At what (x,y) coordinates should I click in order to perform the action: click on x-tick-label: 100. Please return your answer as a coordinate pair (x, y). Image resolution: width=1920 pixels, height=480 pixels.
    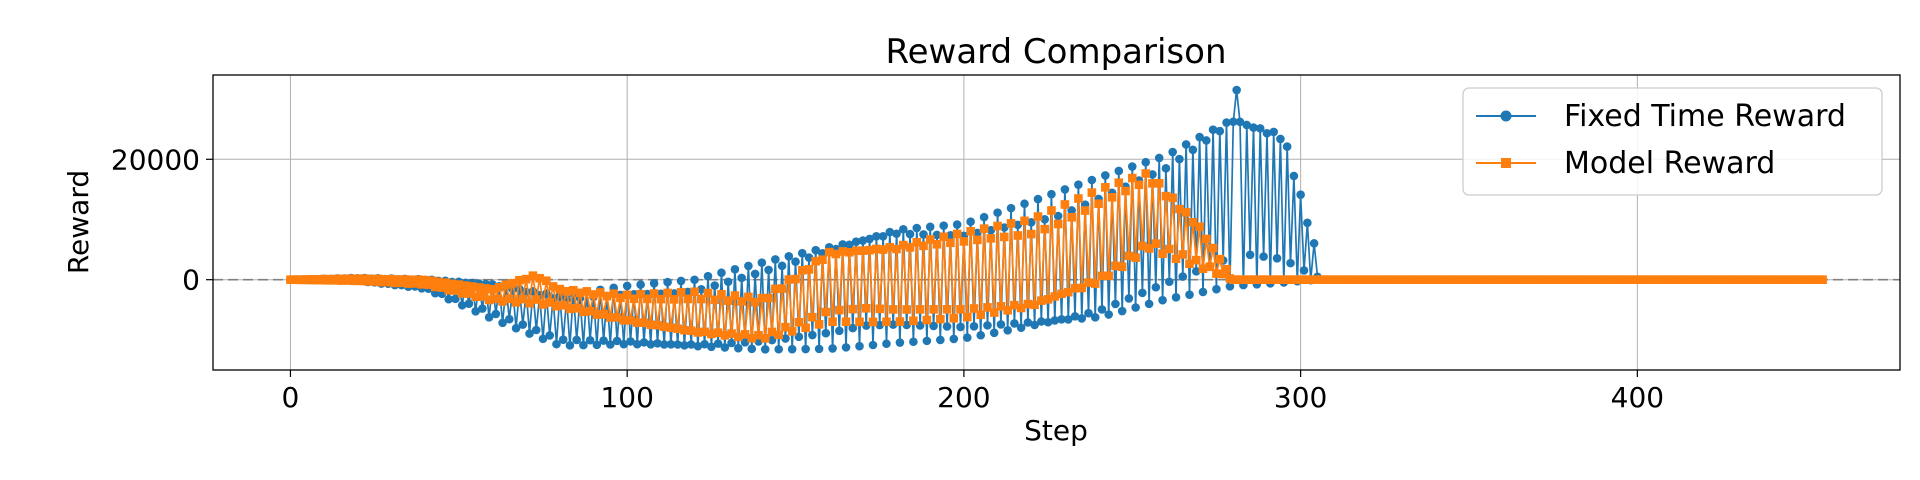
    Looking at the image, I should click on (626, 397).